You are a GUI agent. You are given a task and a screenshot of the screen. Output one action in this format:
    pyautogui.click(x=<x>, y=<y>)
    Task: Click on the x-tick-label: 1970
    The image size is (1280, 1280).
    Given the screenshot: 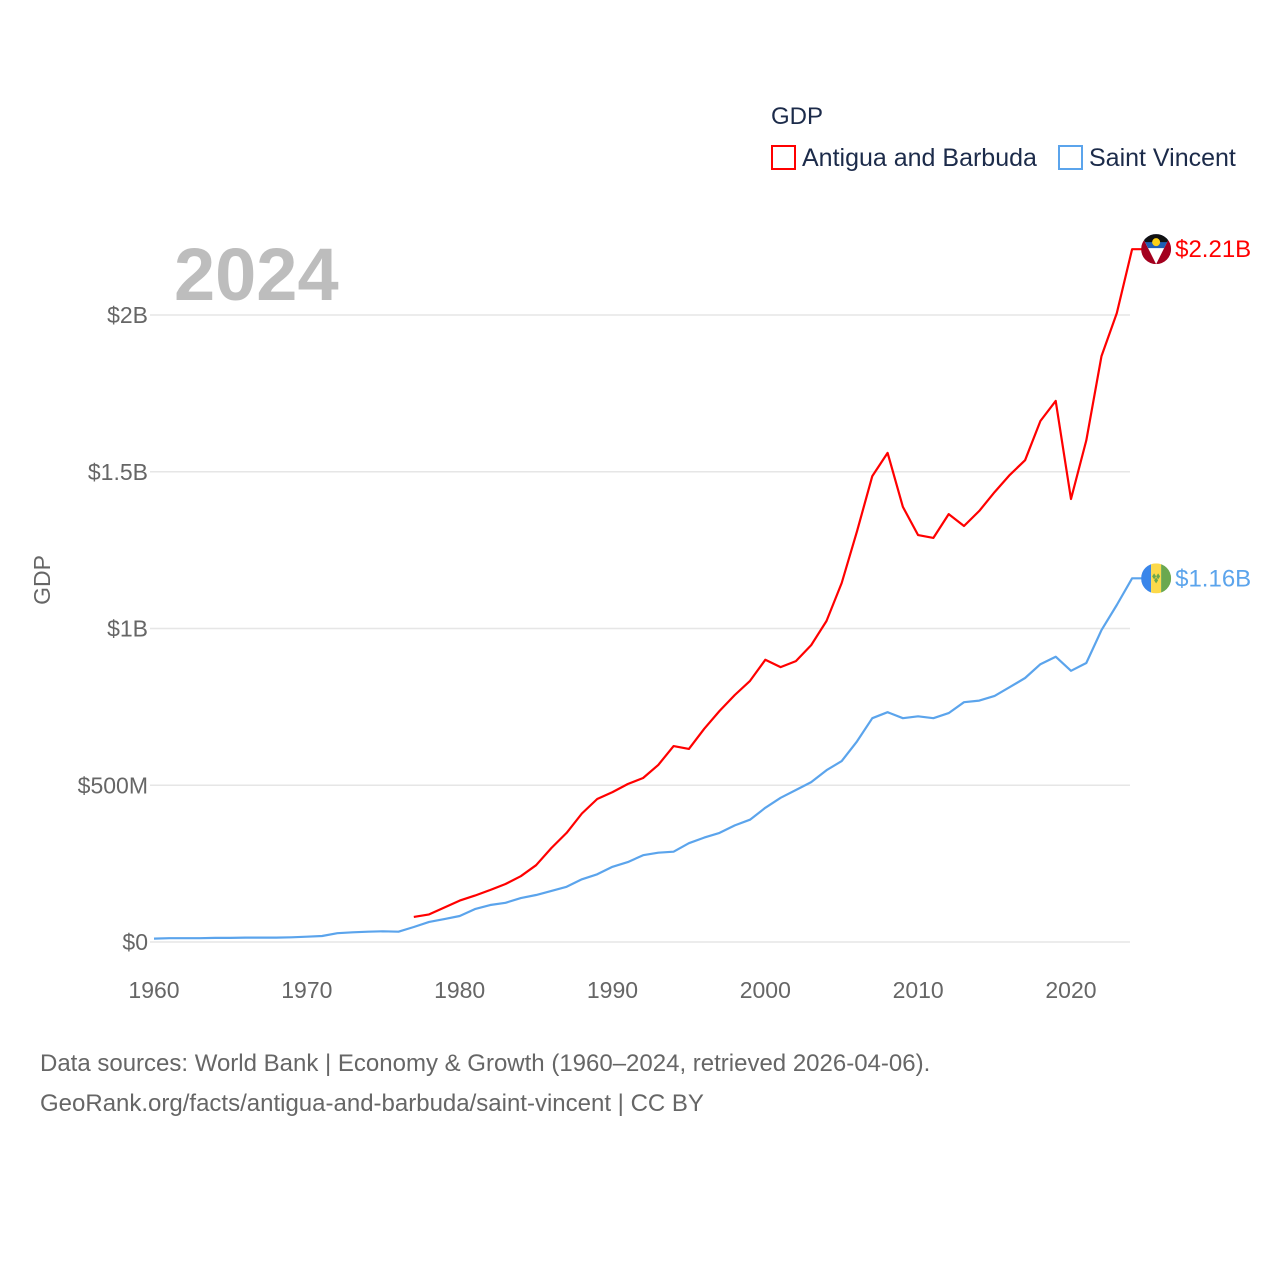 What is the action you would take?
    pyautogui.click(x=306, y=990)
    